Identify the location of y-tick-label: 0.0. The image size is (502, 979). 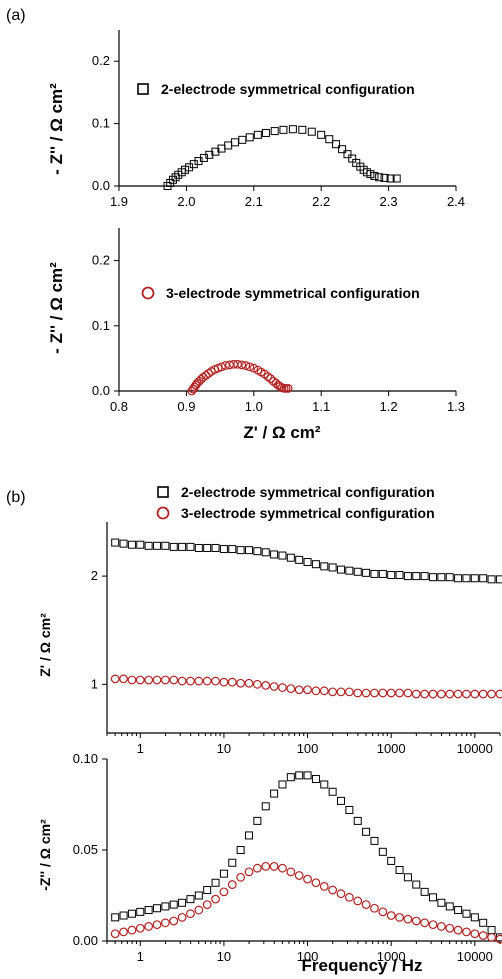
(101, 185).